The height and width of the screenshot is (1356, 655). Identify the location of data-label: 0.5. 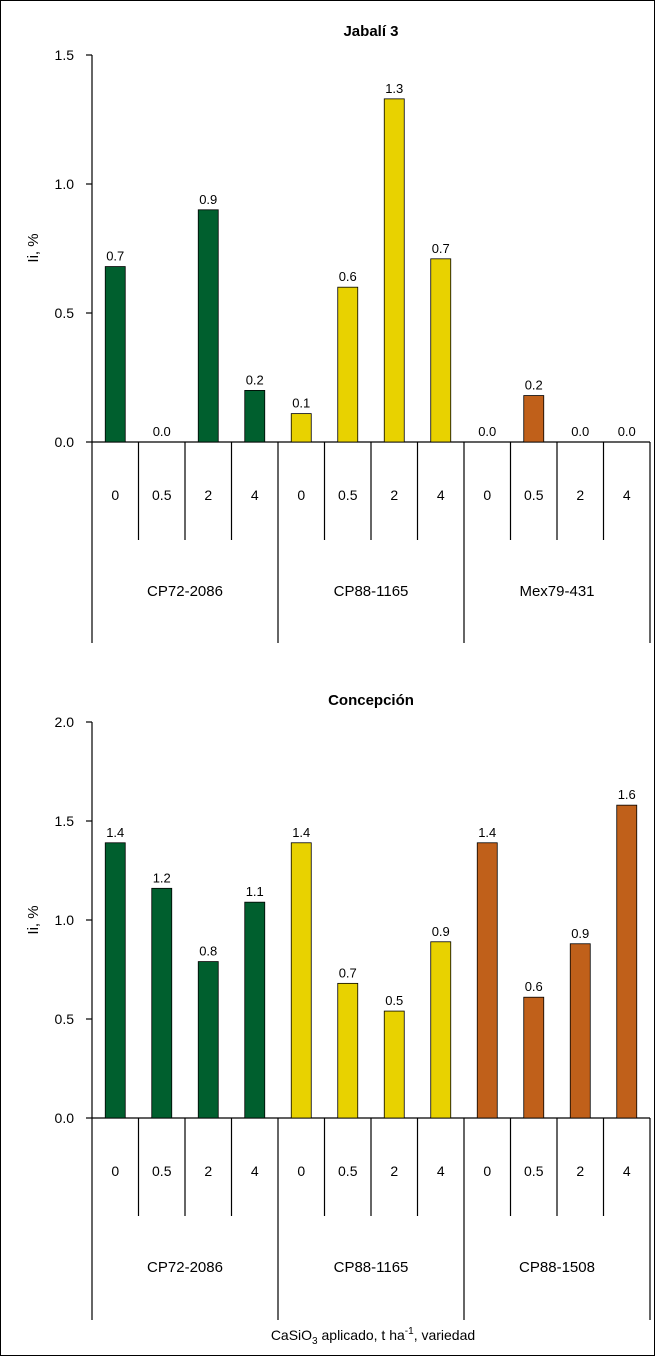
(394, 1000).